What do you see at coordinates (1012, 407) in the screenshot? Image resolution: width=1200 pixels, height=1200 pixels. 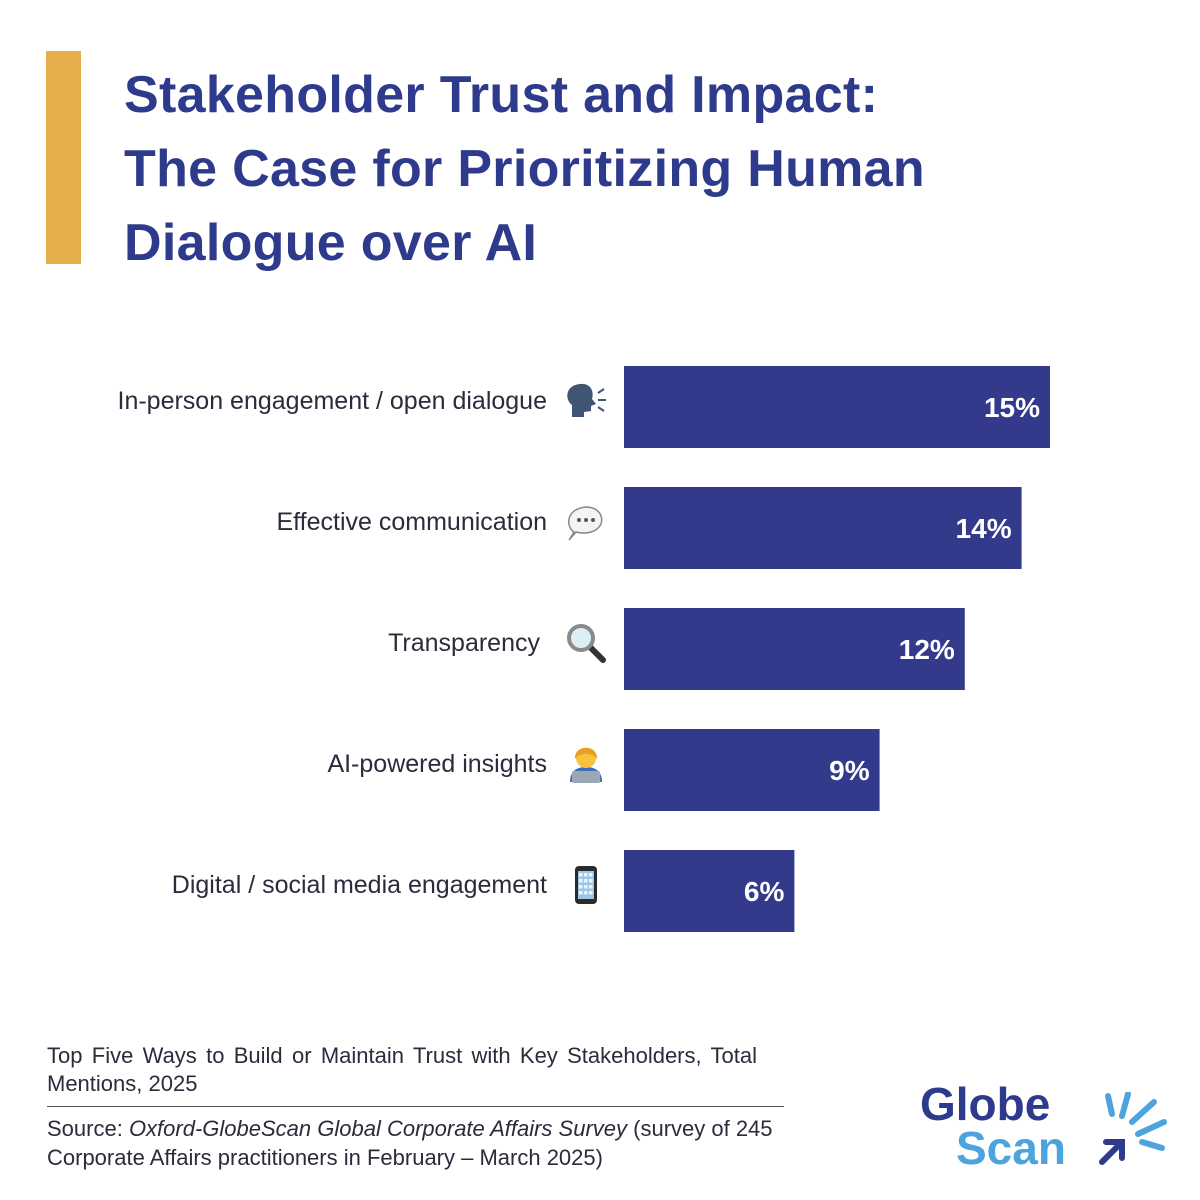 I see `bar-value-label: 15%` at bounding box center [1012, 407].